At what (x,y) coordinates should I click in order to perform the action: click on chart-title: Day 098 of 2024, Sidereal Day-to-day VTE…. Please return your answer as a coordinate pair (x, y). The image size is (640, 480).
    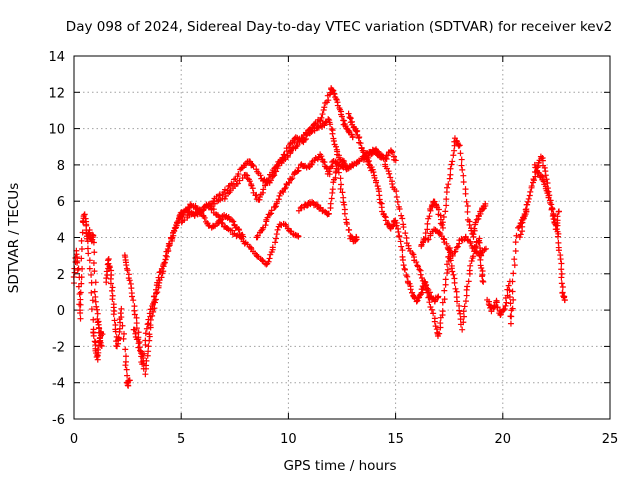
    Looking at the image, I should click on (339, 27).